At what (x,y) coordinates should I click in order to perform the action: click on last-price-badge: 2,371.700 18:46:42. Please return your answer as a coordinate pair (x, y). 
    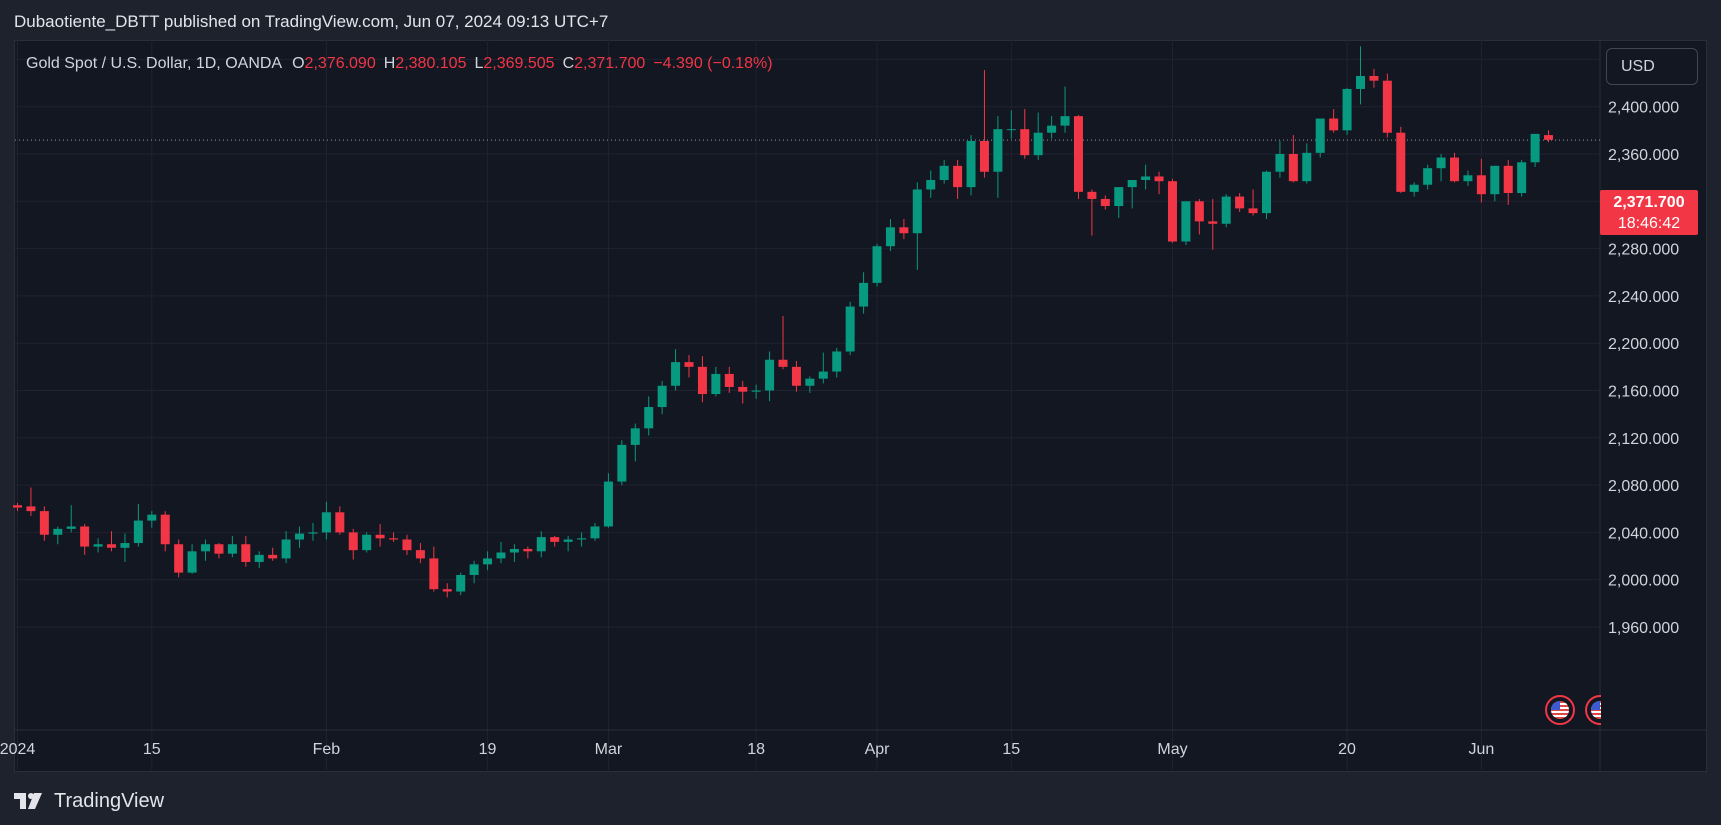
    Looking at the image, I should click on (1649, 212).